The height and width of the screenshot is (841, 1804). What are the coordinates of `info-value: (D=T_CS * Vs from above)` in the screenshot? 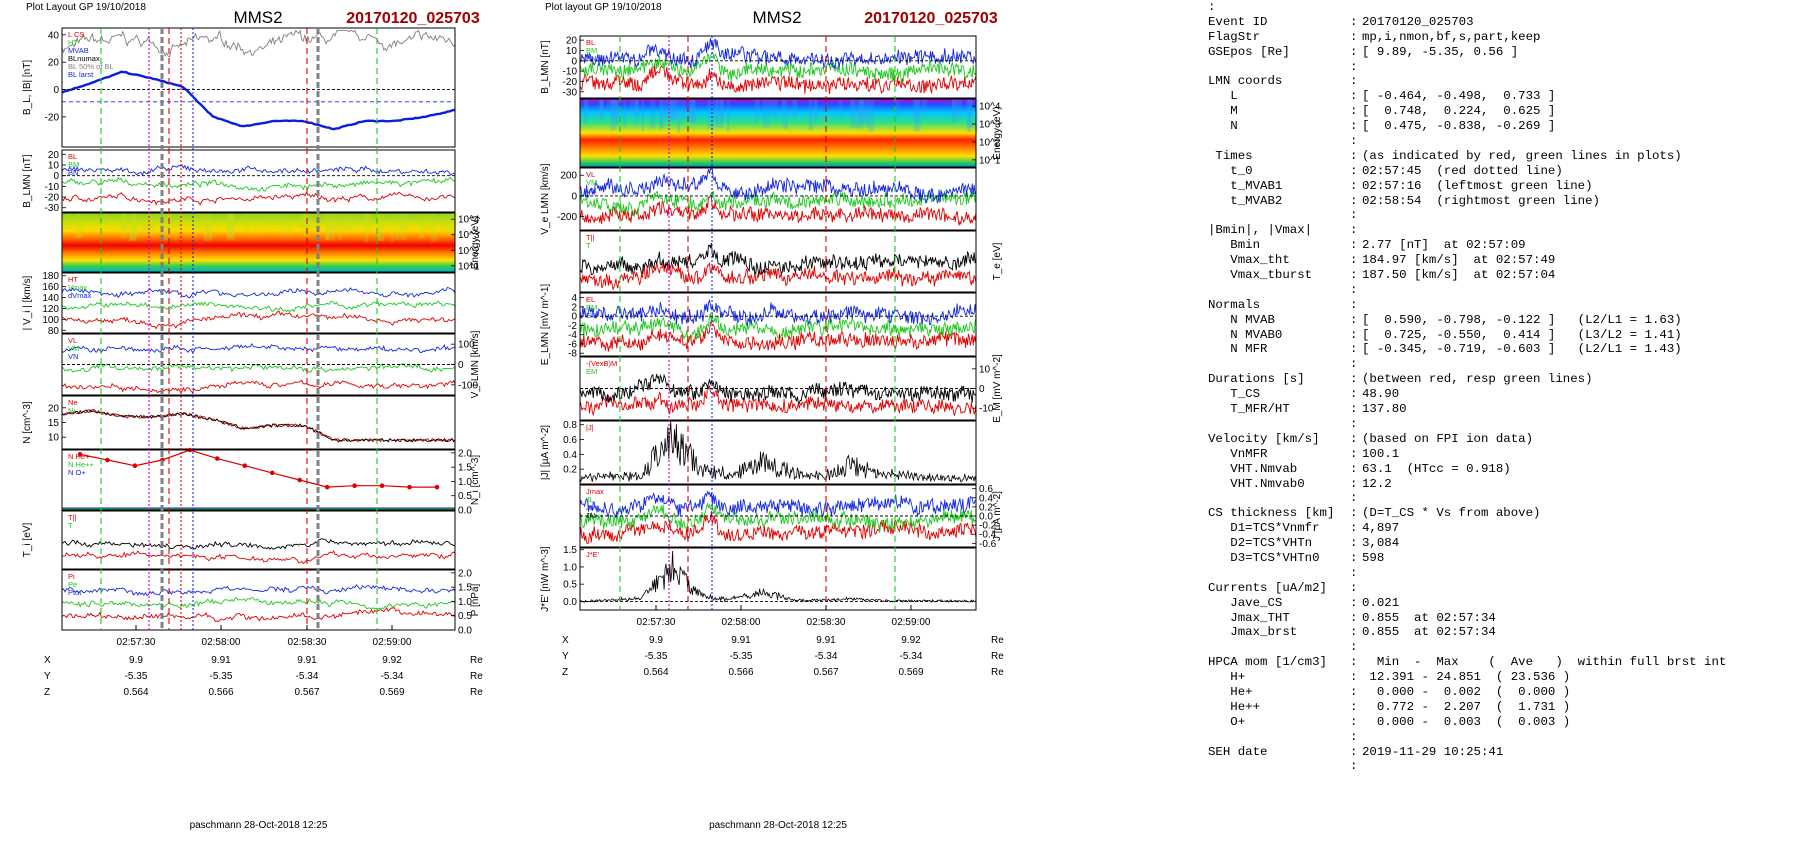 It's located at (1451, 513).